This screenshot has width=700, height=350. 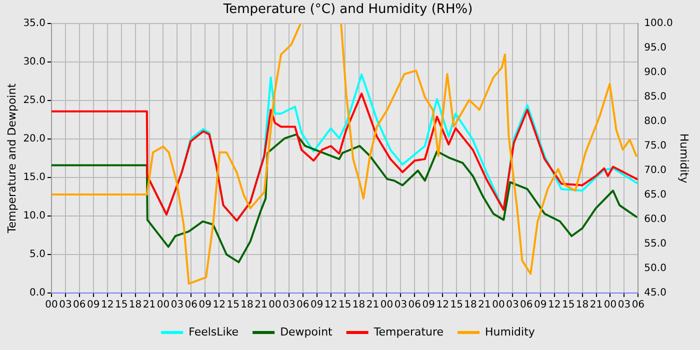 What do you see at coordinates (213, 331) in the screenshot?
I see `legend-label: FeelsLike` at bounding box center [213, 331].